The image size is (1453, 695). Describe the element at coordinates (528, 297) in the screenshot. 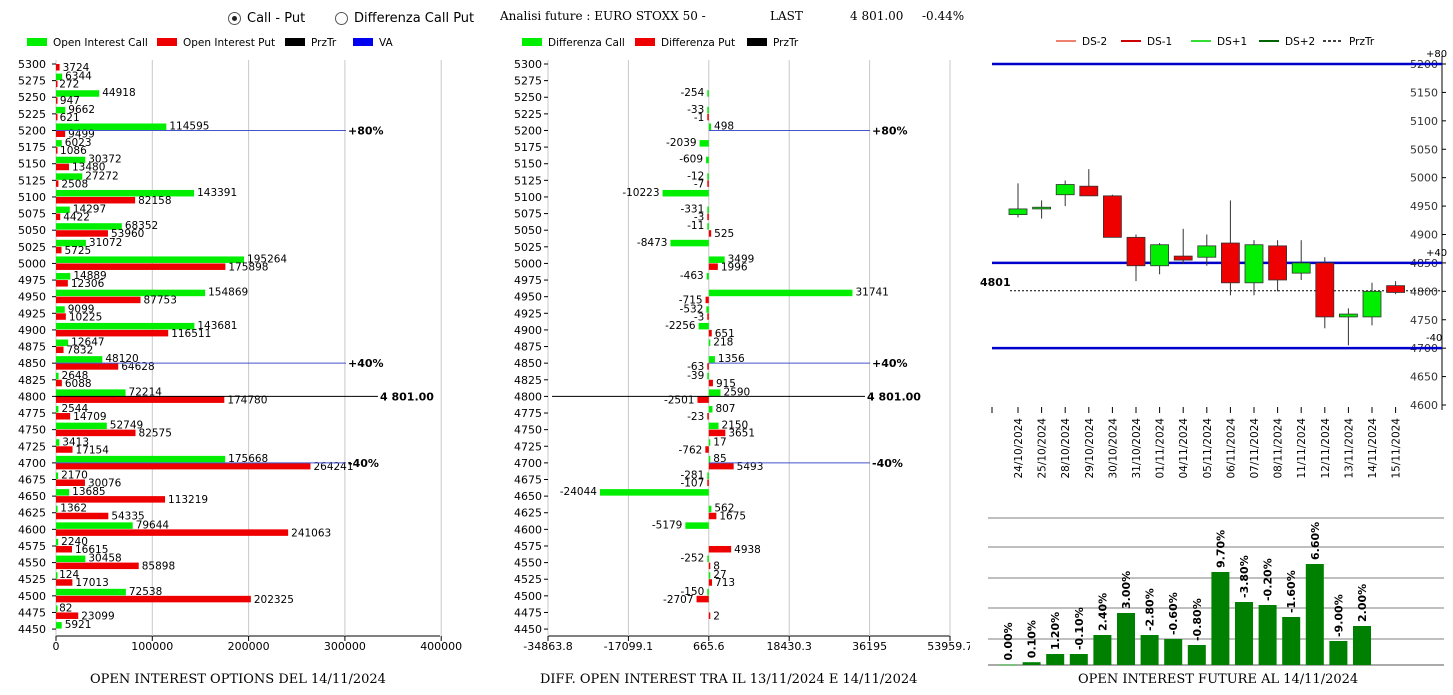

I see `strike-label: 4950` at that location.